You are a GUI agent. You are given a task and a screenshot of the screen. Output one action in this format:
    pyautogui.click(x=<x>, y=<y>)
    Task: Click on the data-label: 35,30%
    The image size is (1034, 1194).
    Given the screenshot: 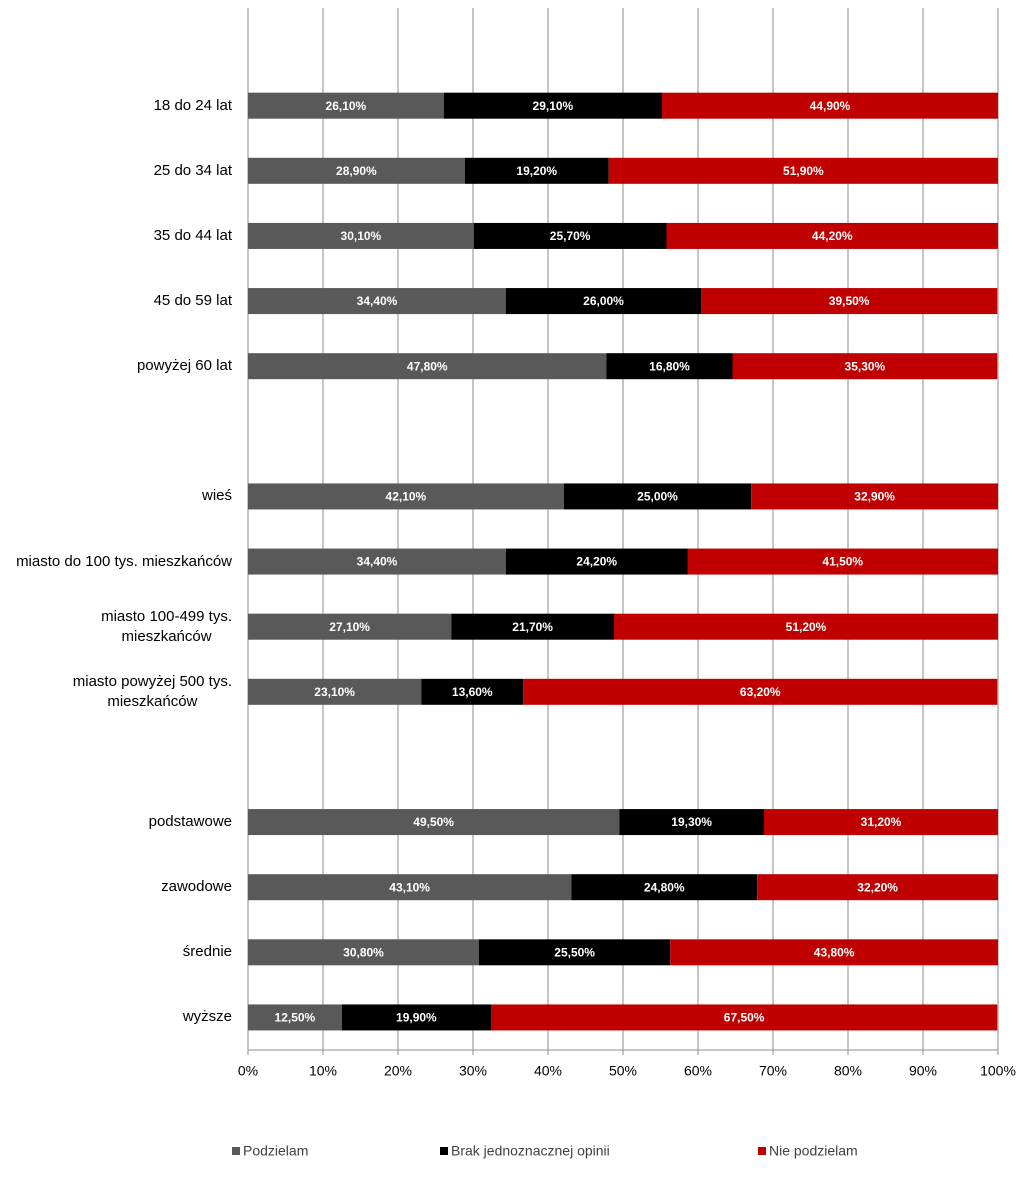 What is the action you would take?
    pyautogui.click(x=865, y=366)
    